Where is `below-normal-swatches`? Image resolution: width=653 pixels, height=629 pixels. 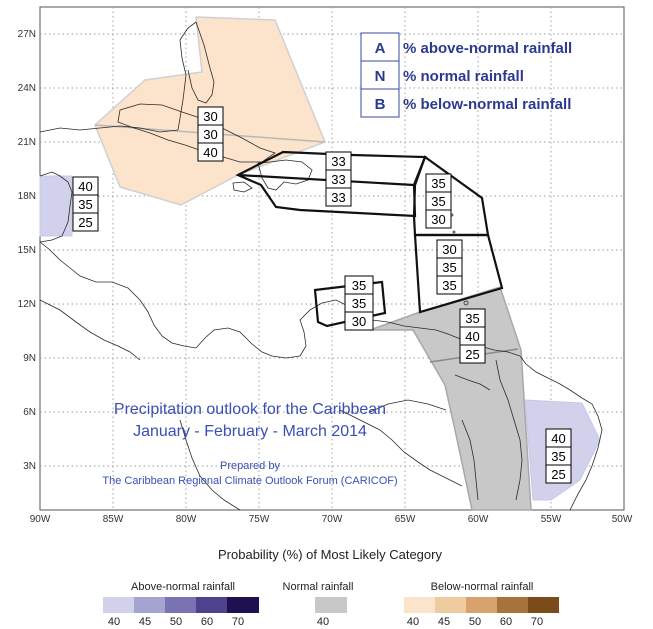
below-normal-swatches is located at coordinates (481, 605).